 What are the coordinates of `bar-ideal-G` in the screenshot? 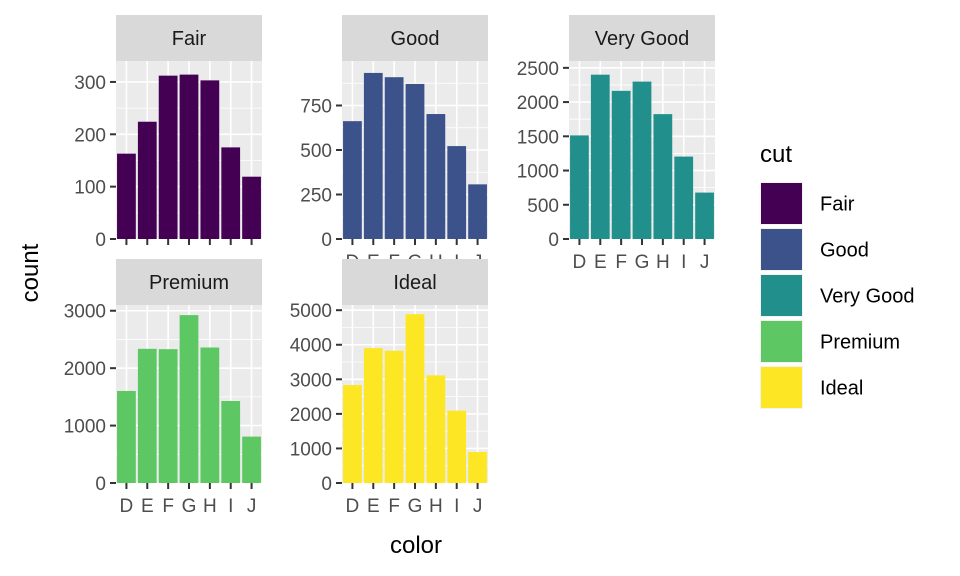 It's located at (415, 398).